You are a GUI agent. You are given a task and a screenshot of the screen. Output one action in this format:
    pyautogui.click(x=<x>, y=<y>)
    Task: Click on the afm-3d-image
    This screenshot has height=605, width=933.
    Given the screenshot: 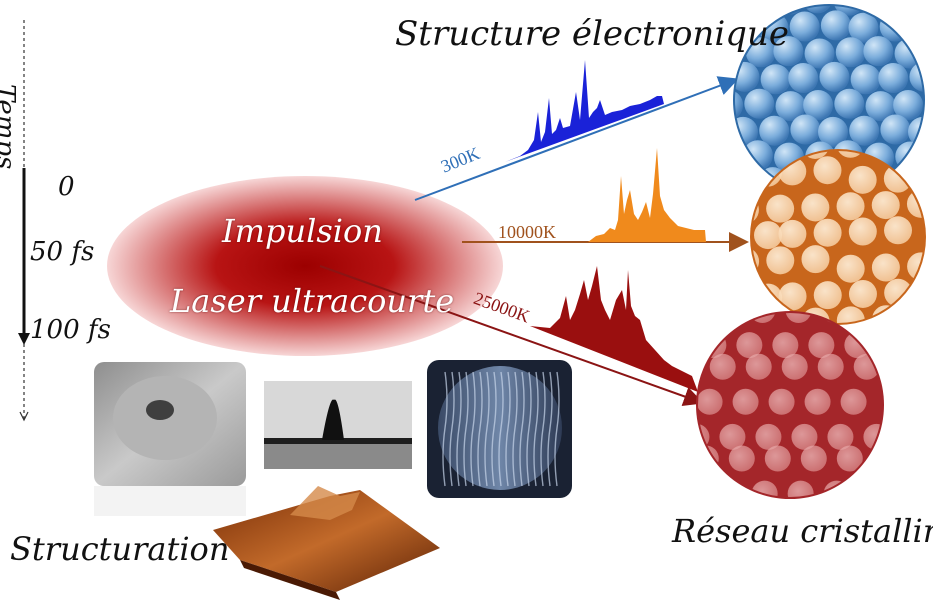 What is the action you would take?
    pyautogui.click(x=326, y=543)
    